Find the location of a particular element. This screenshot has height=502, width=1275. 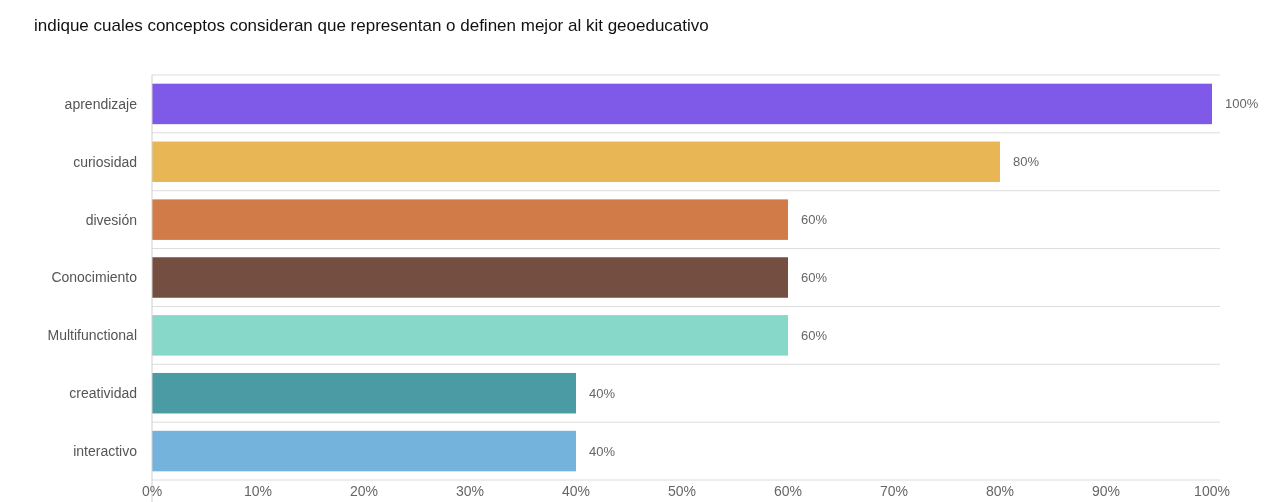

y-tick-label: interactivo is located at coordinates (105, 450).